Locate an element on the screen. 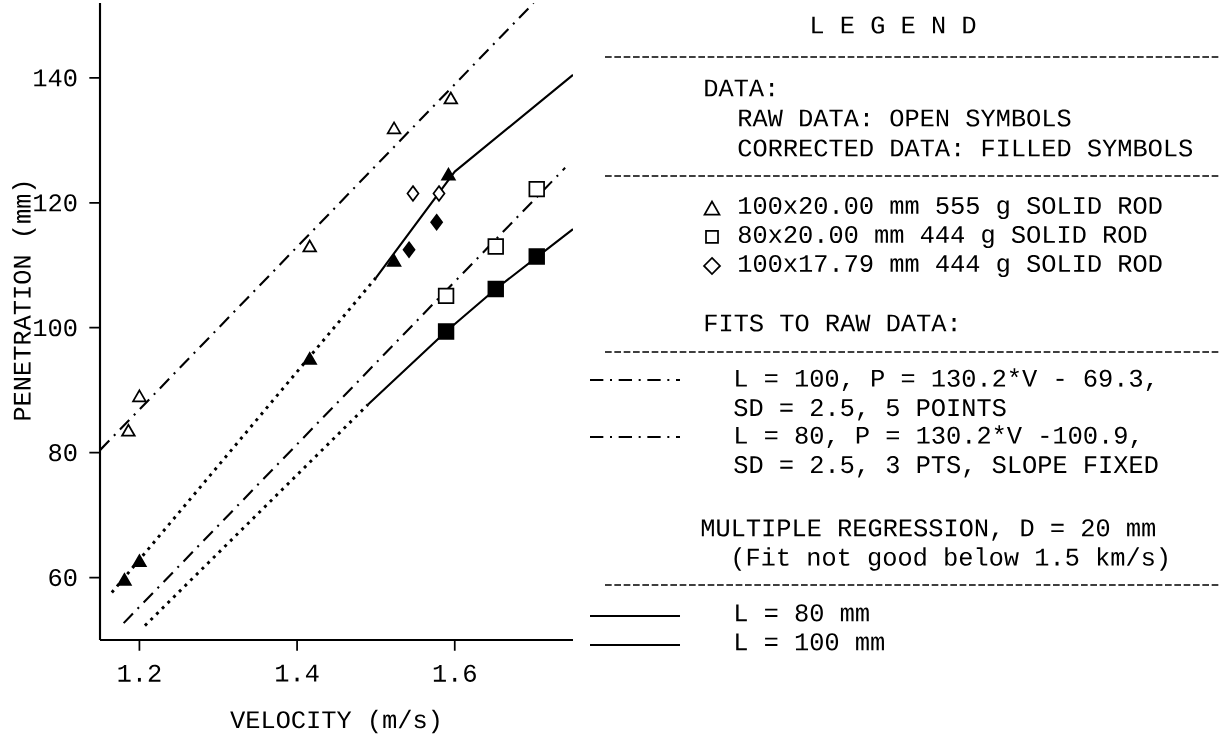 The height and width of the screenshot is (738, 1221). text: (Fit not good below 1.5 km/s) is located at coordinates (950, 559).